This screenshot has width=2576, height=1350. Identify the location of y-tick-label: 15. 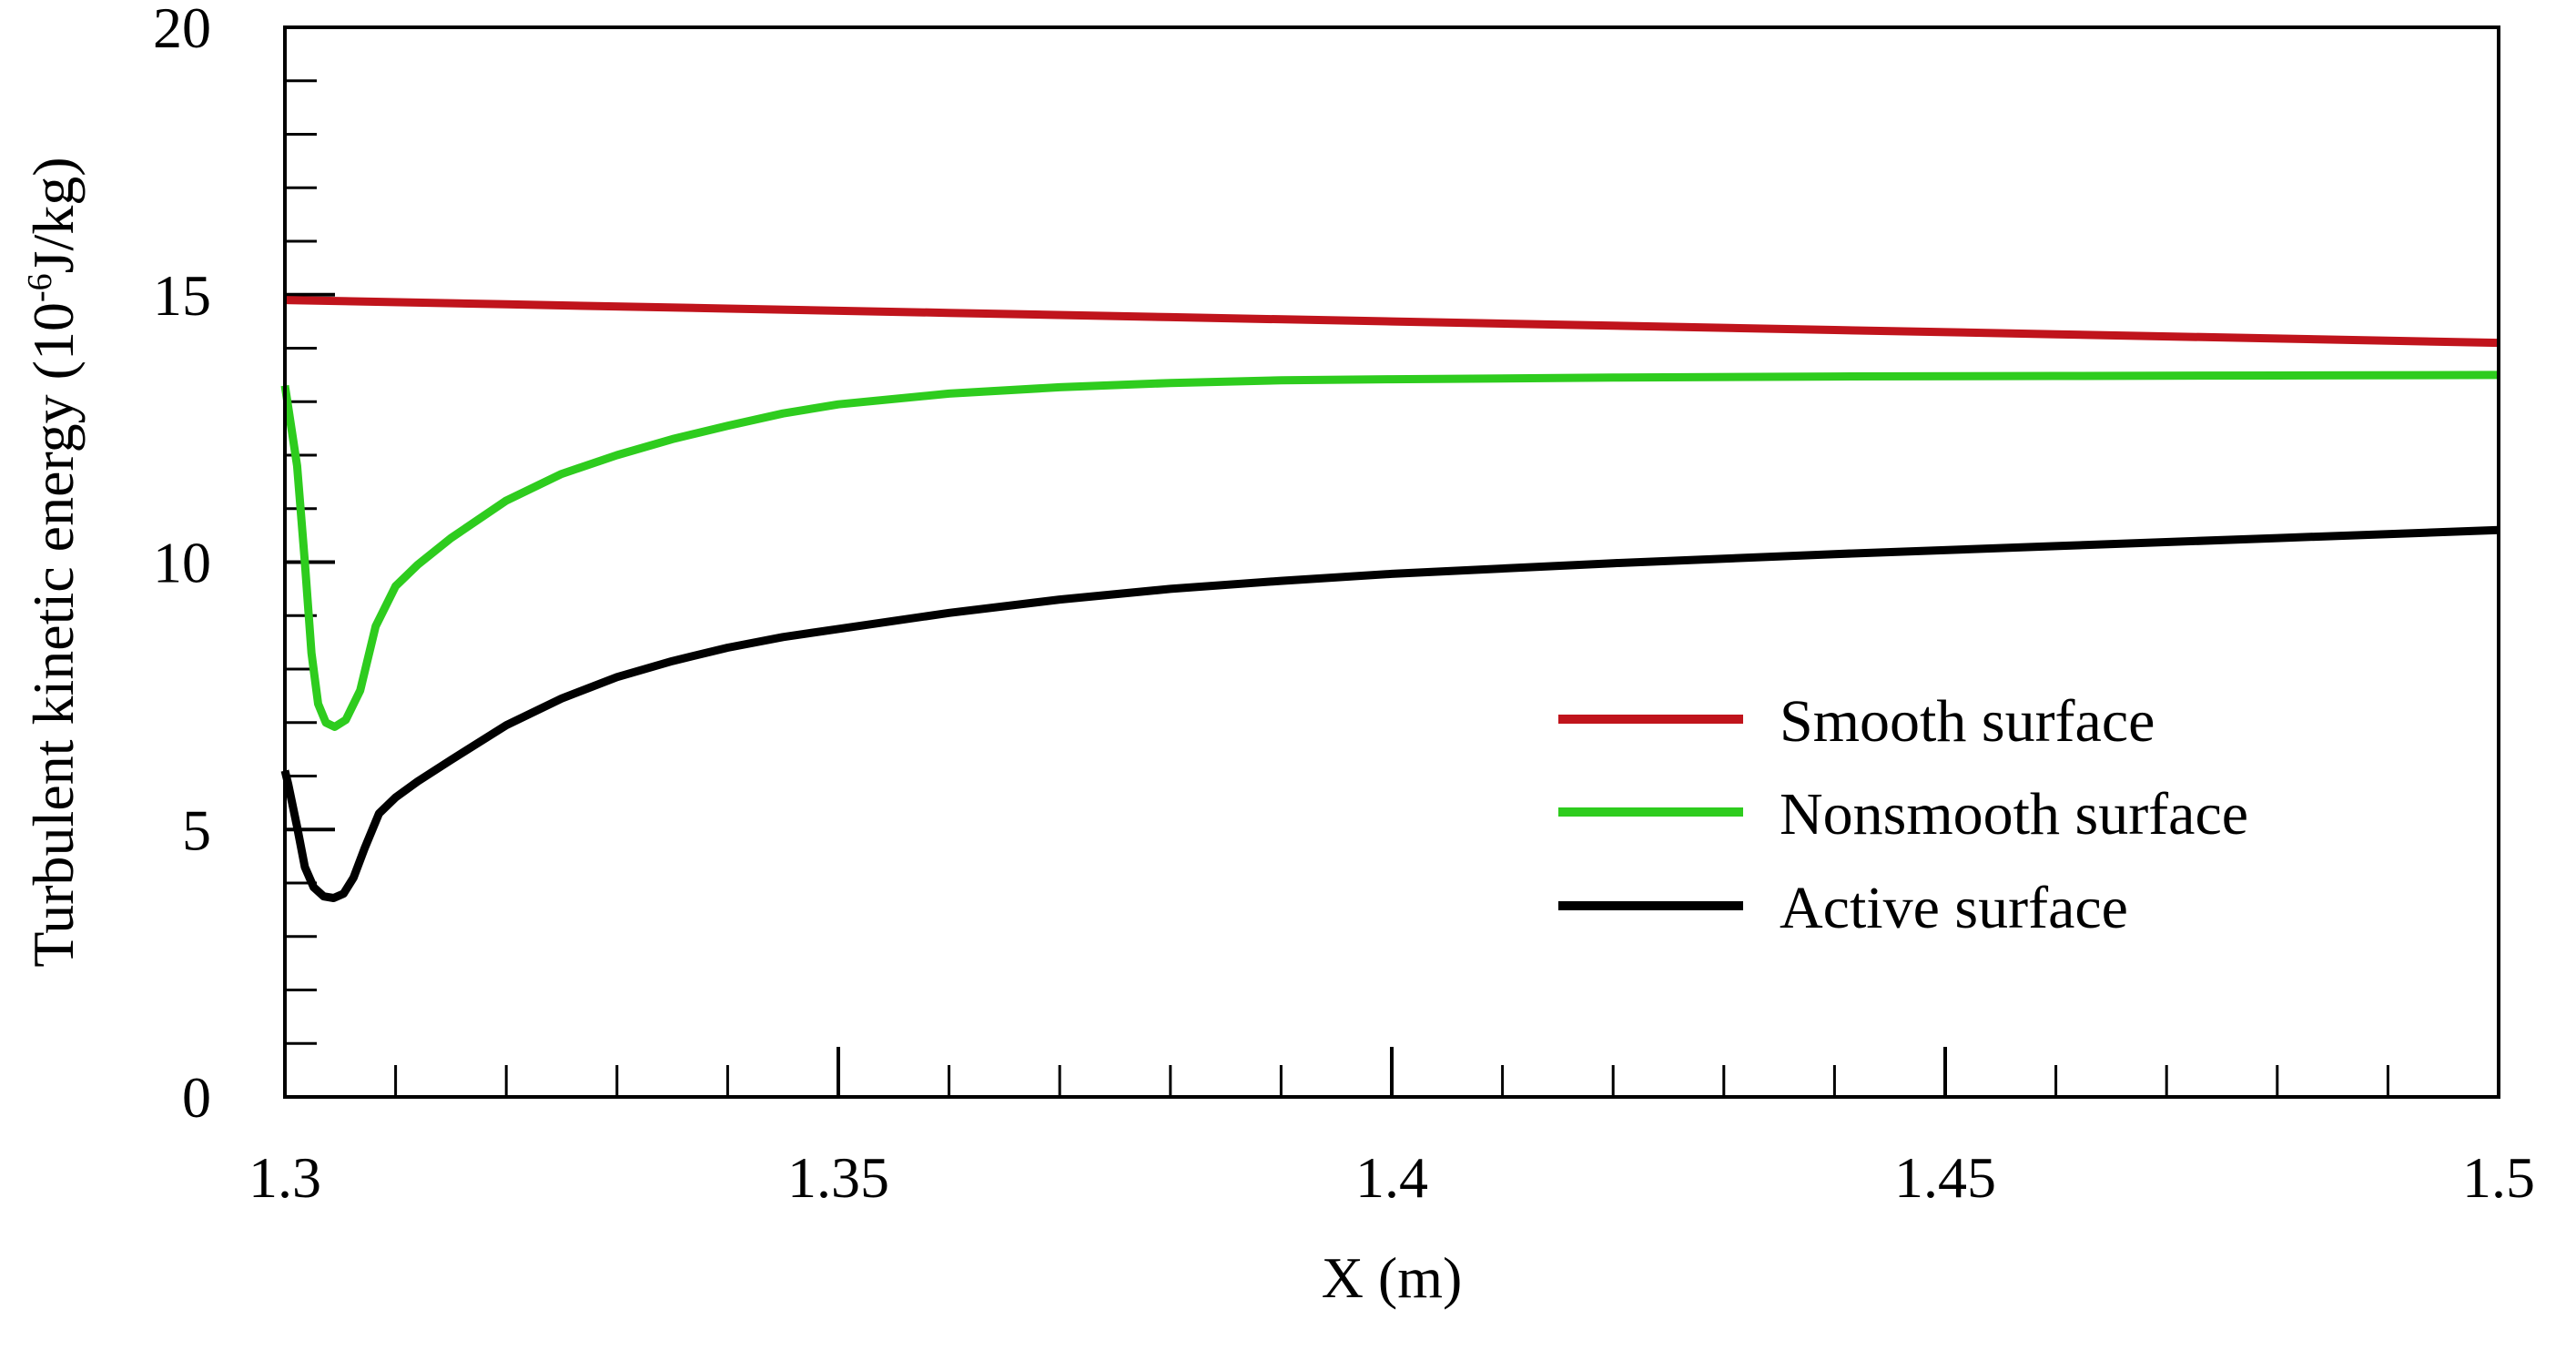
(182, 295).